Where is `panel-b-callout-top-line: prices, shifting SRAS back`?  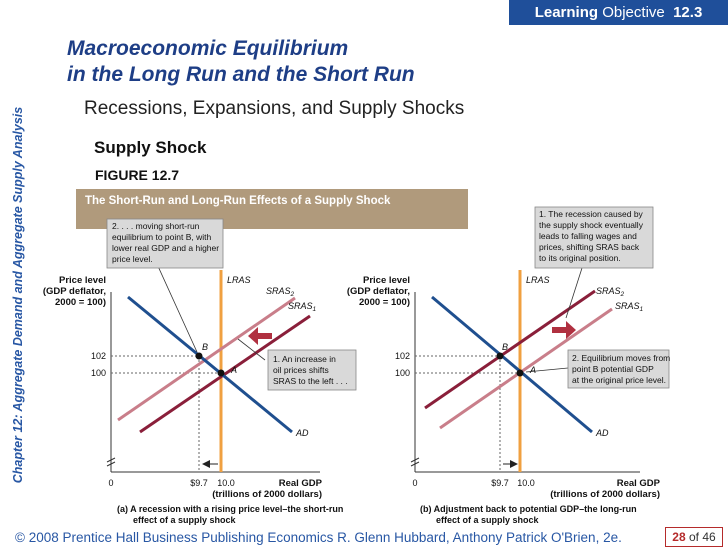
panel-b-callout-top-line: prices, shifting SRAS back is located at coordinates (589, 247).